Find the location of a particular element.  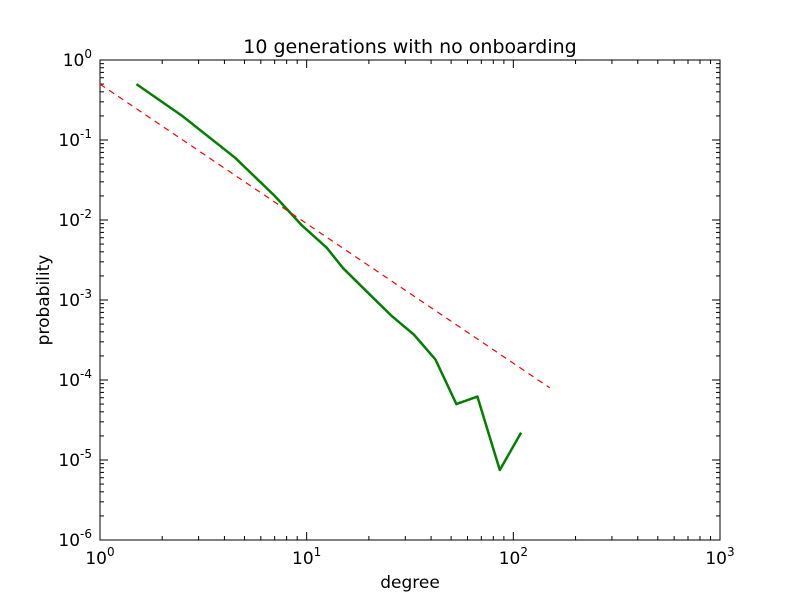

y-tick-label: 10⁻⁶ is located at coordinates (75, 539).